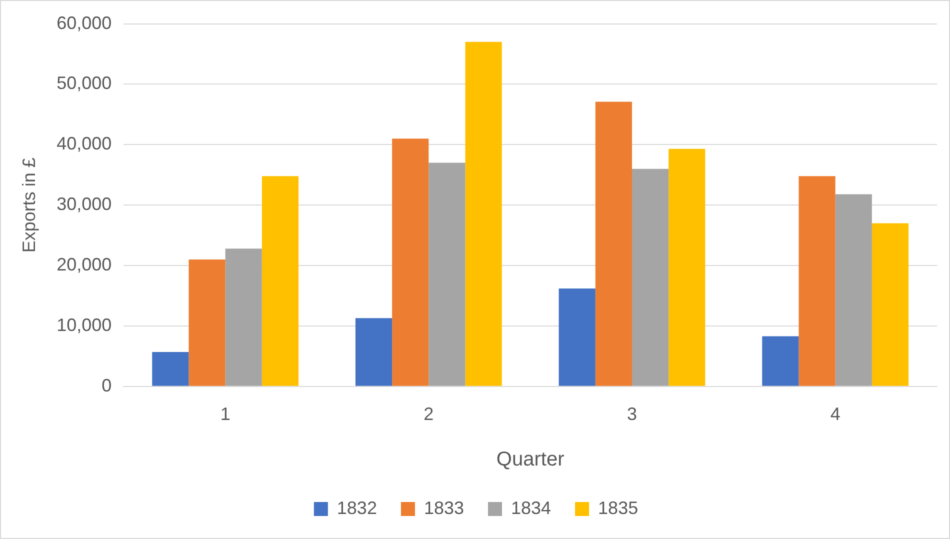  I want to click on y-axis-title: Exports in £, so click(28, 205).